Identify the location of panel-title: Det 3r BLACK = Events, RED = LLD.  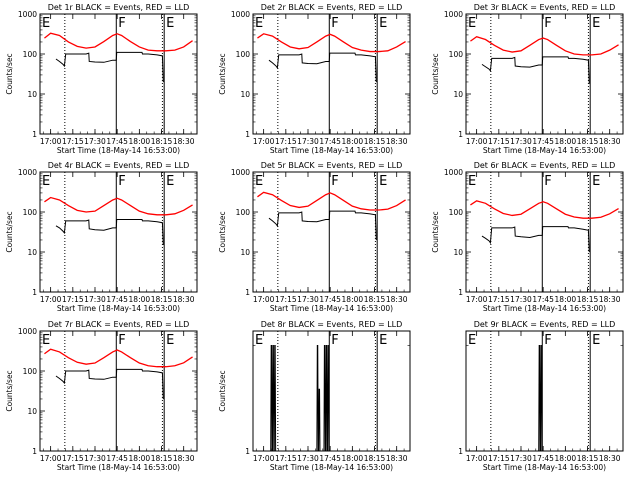
(545, 7).